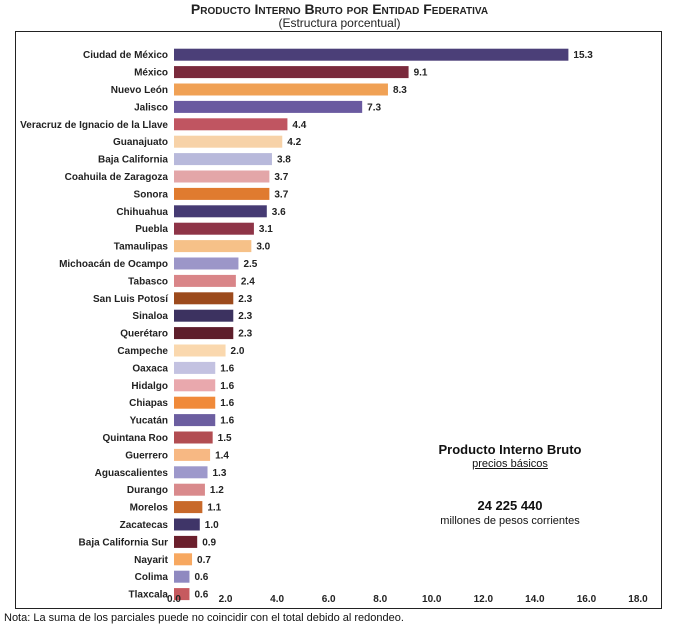 The image size is (679, 629). I want to click on category-label: Aguascalientes, so click(132, 473).